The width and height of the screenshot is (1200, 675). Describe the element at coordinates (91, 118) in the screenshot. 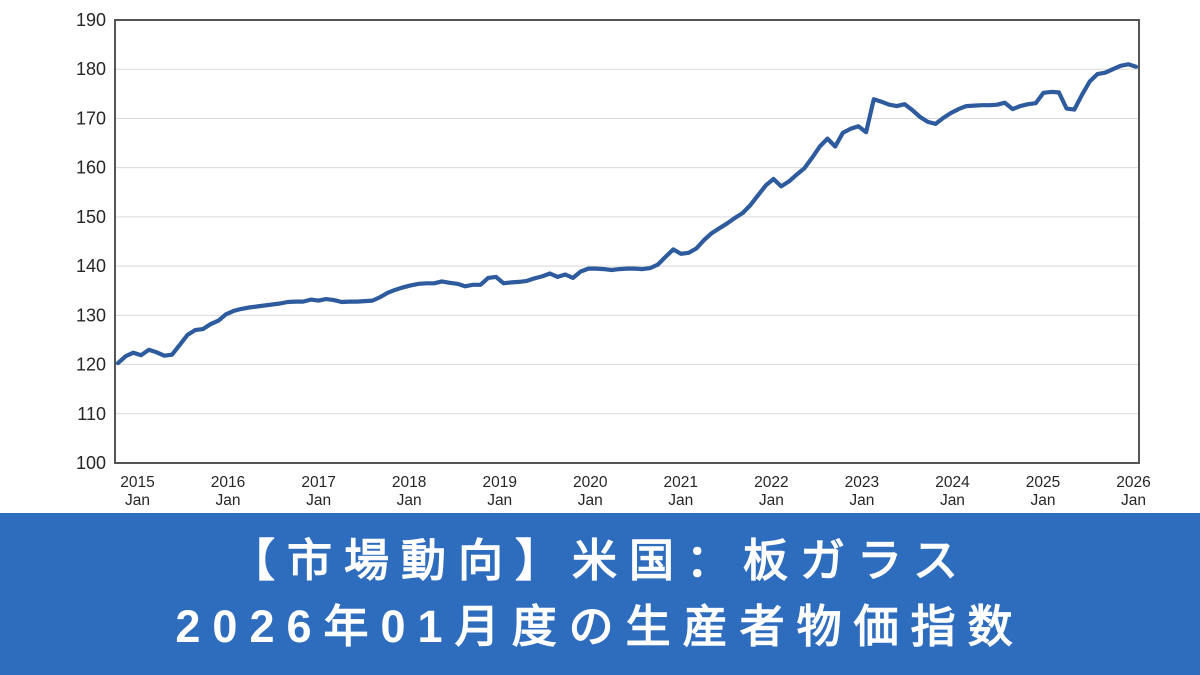

I see `y-tick-label: 170` at that location.